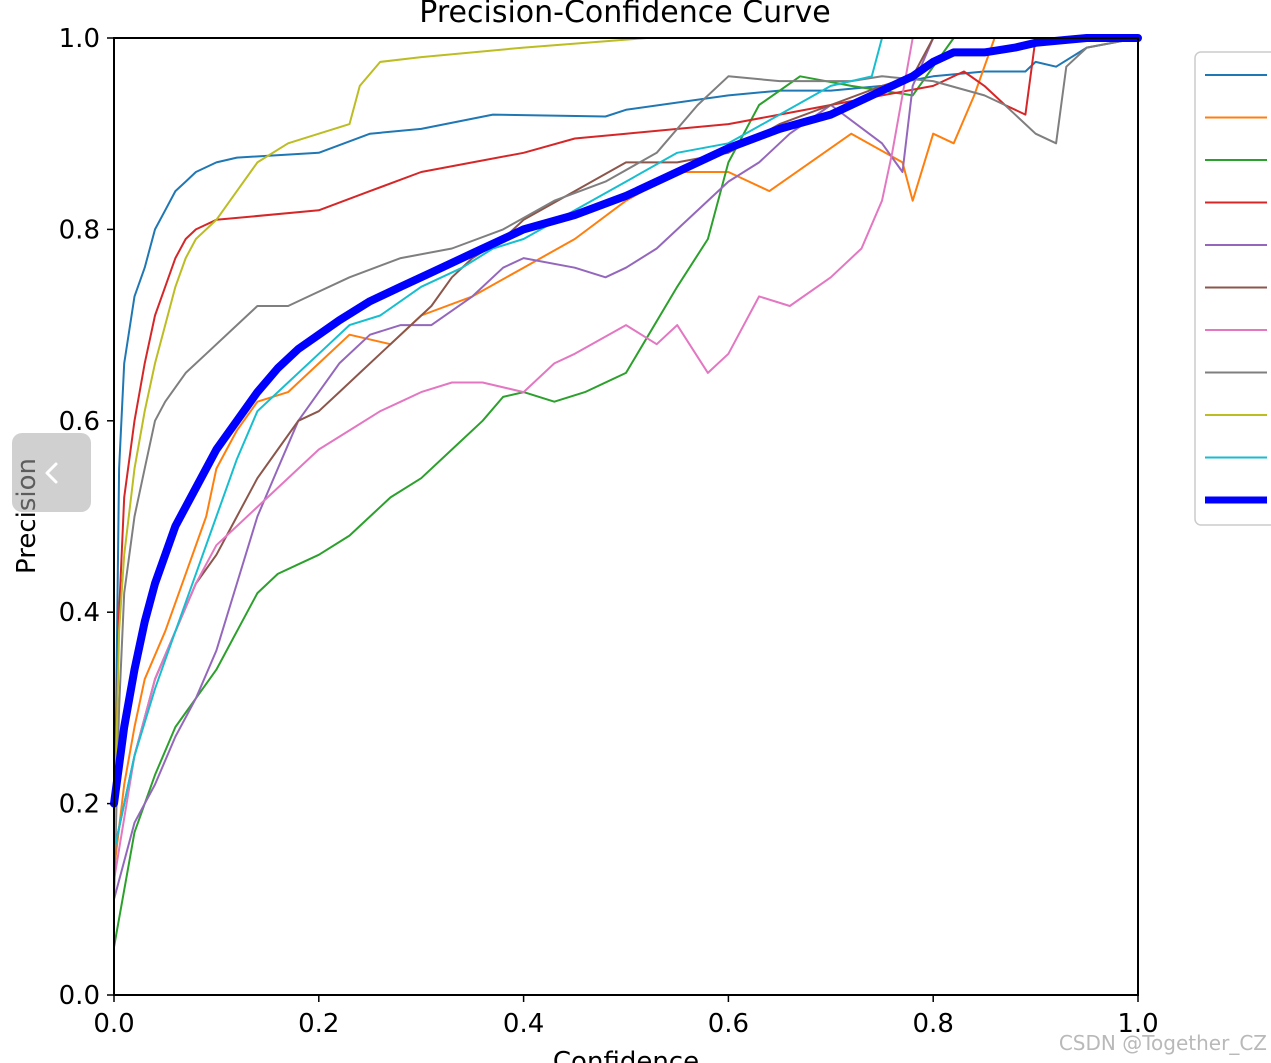 The height and width of the screenshot is (1063, 1271). Describe the element at coordinates (1162, 1043) in the screenshot. I see `watermark: CSDN @Together_CZ` at that location.